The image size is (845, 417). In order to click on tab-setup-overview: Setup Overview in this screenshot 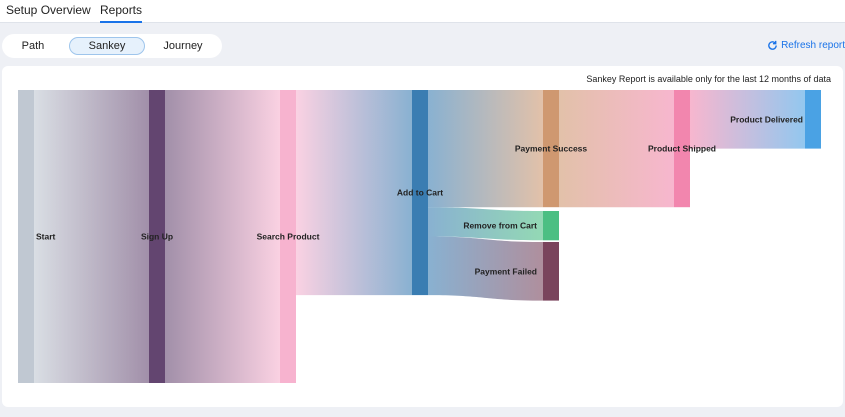, I will do `click(48, 10)`.